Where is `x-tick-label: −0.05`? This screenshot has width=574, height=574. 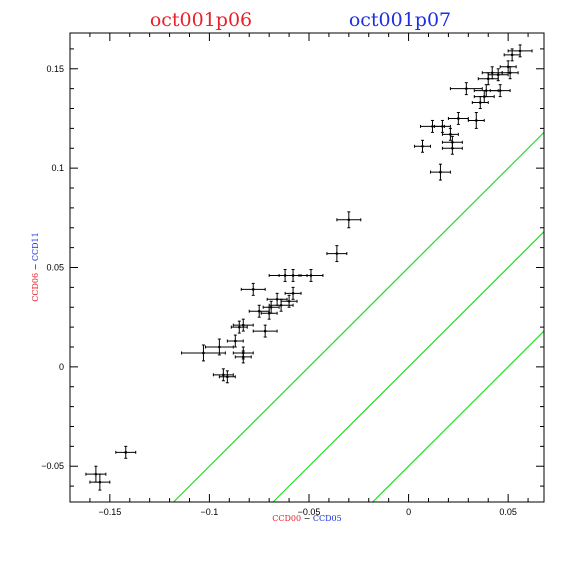
x-tick-label: −0.05 is located at coordinates (309, 512).